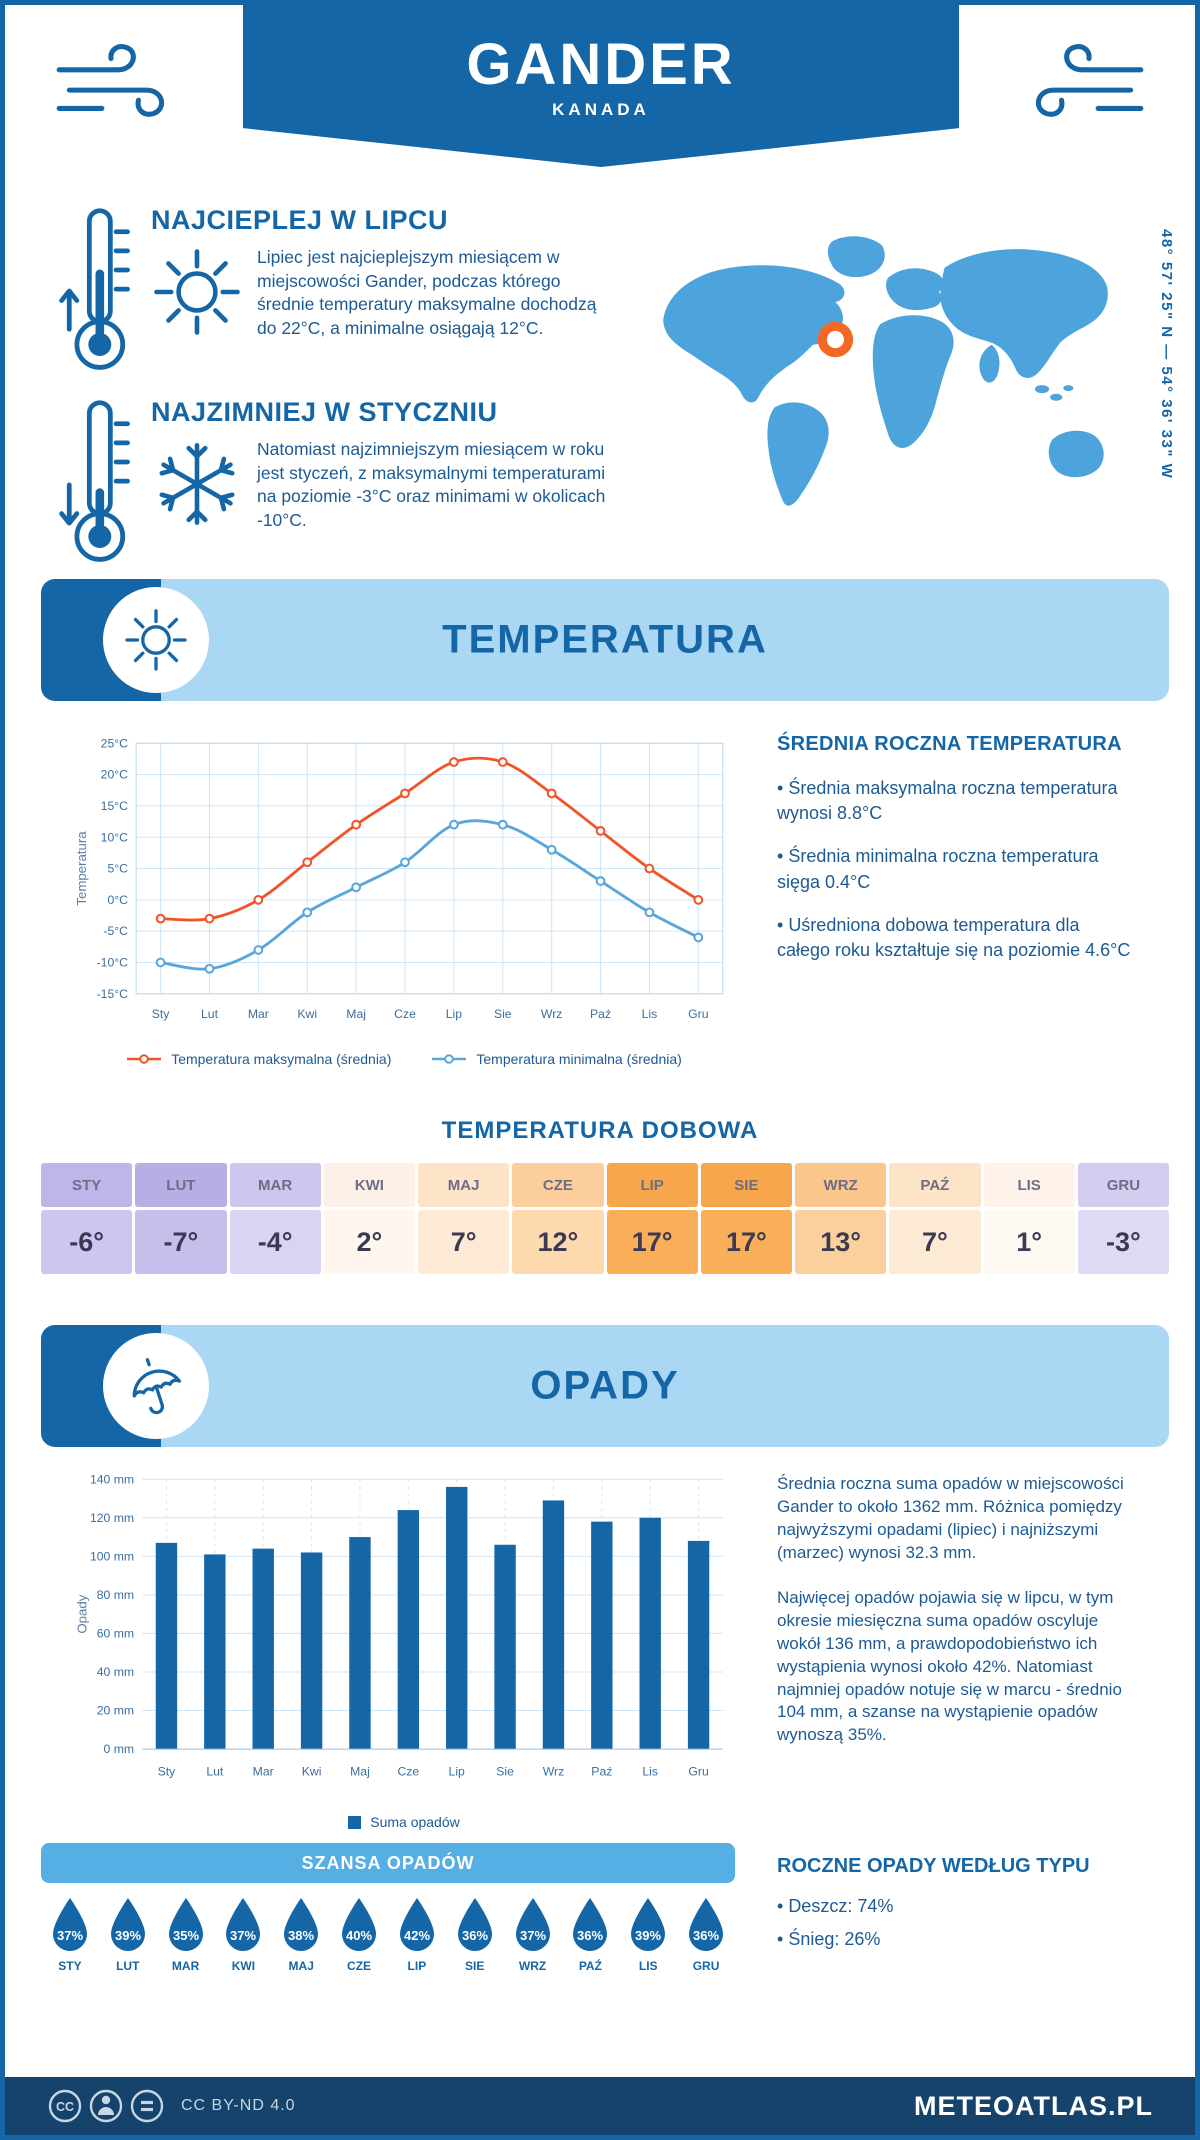  What do you see at coordinates (746, 1185) in the screenshot?
I see `daily-month-label: SIE` at bounding box center [746, 1185].